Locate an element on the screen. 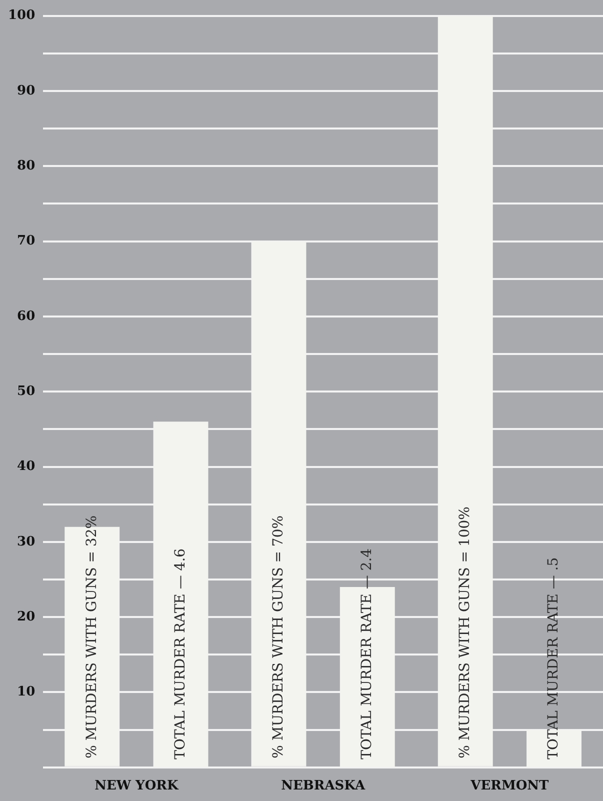  x-tick-label: NEBRASKA is located at coordinates (323, 786).